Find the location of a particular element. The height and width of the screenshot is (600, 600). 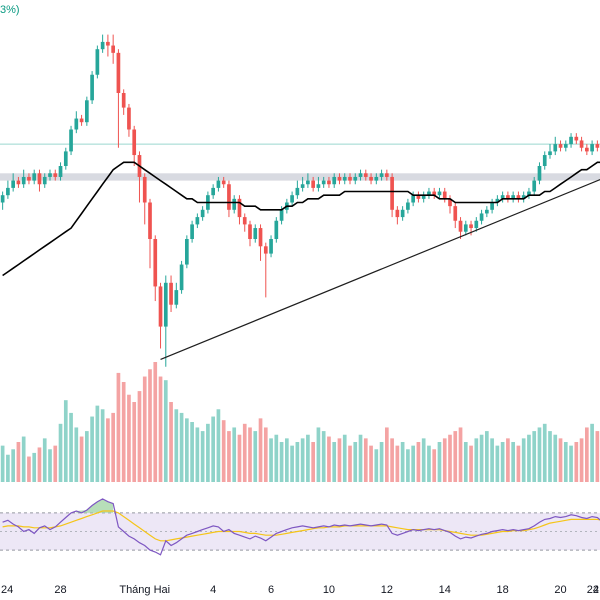

price-change-label: 3%) is located at coordinates (10, 10).